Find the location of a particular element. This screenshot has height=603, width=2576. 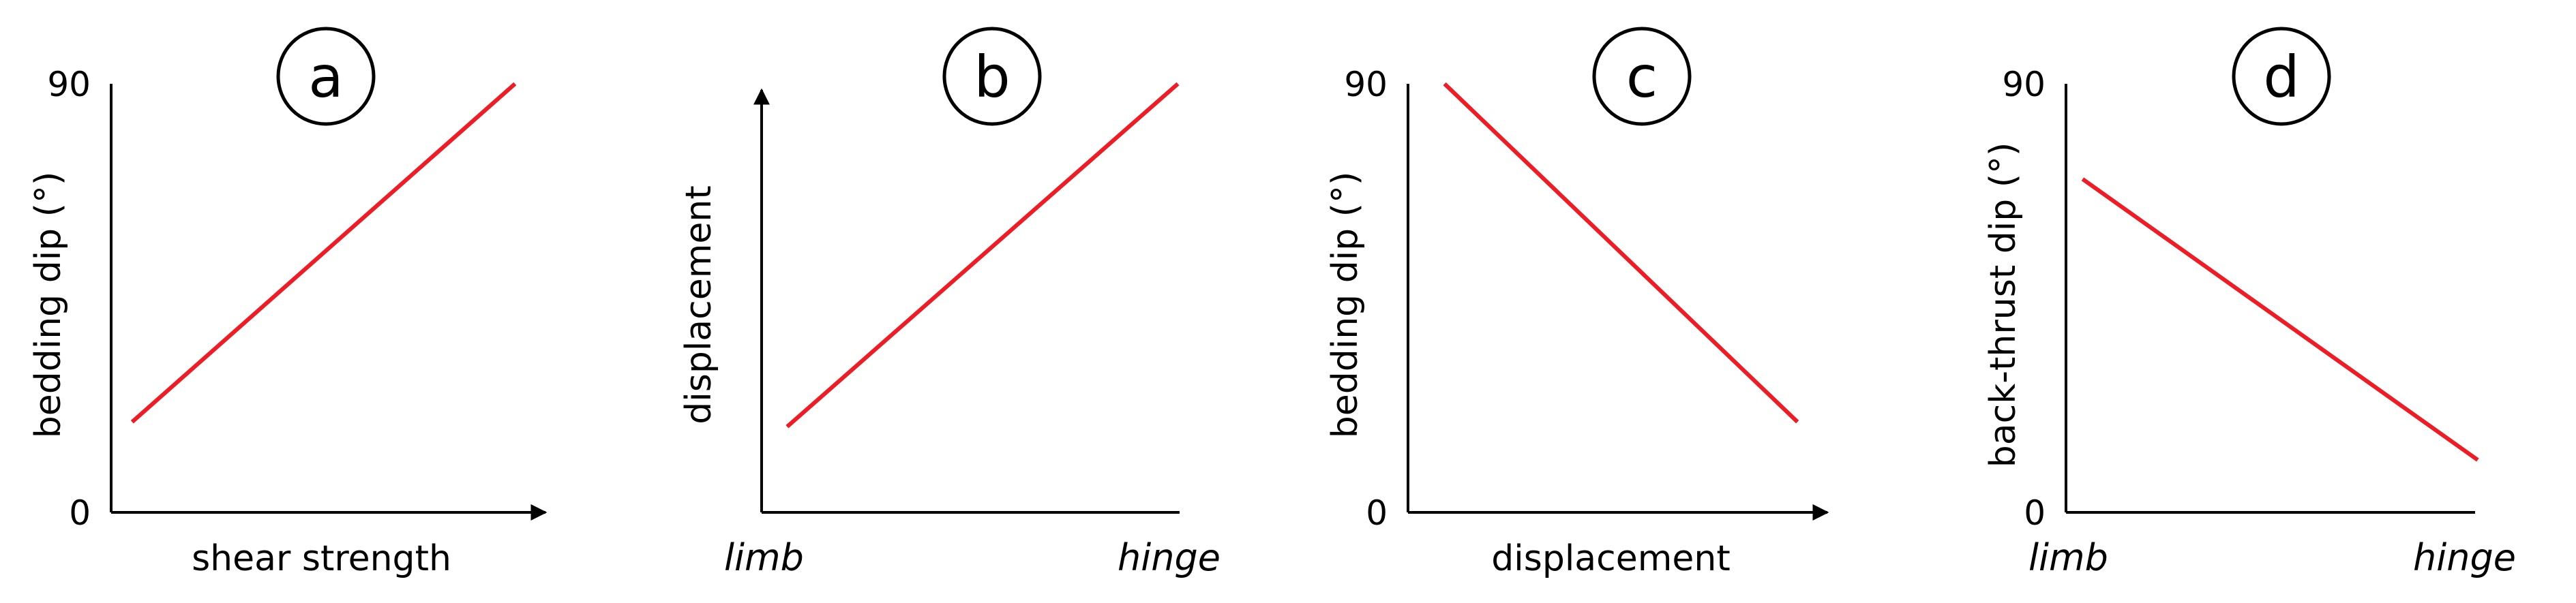

y-axis-label: displacement is located at coordinates (699, 304).